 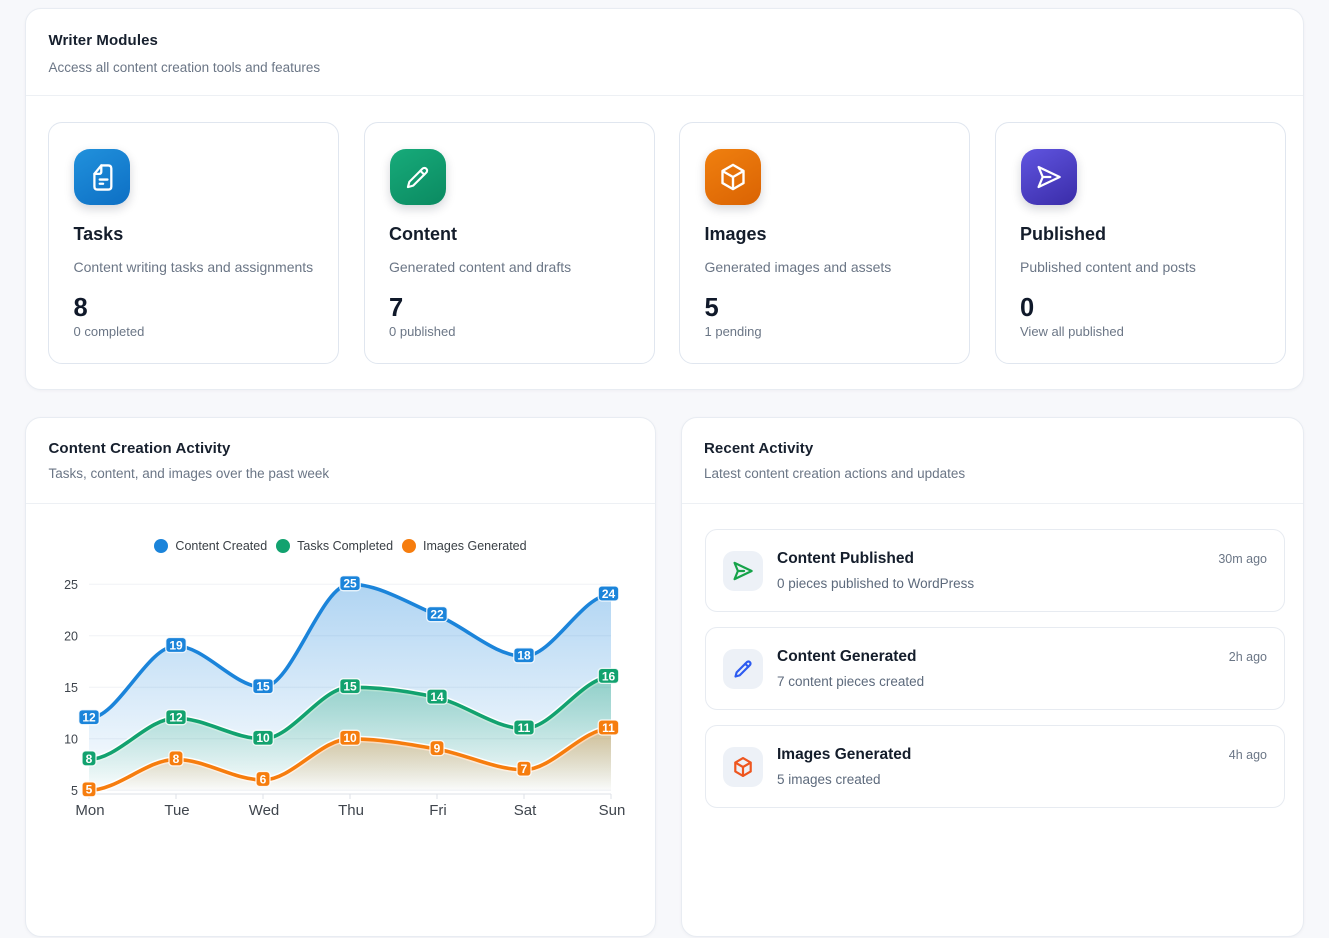 I want to click on svg-text: Mon, so click(x=89, y=810).